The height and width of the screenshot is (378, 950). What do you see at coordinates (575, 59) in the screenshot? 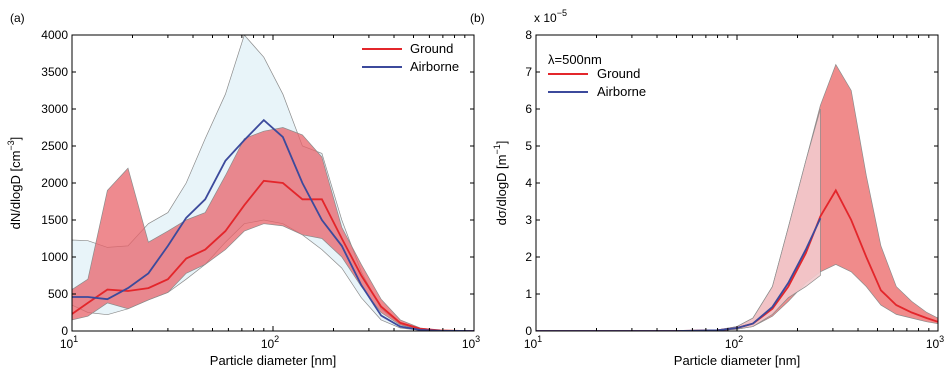
I see `annotation-wavelength: λ=500nm` at bounding box center [575, 59].